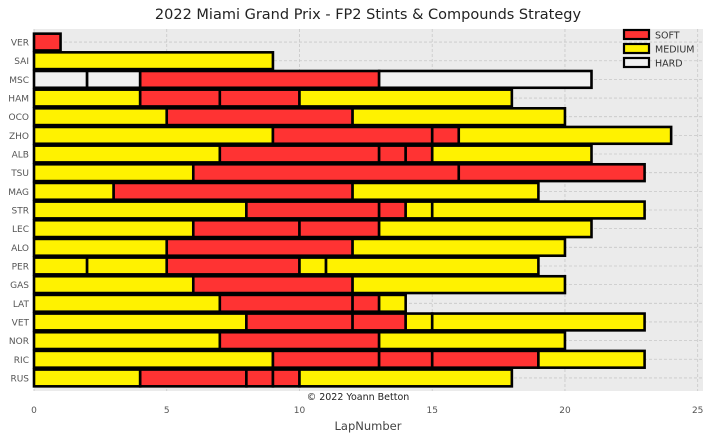 The height and width of the screenshot is (438, 710). I want to click on y-tick-label: TSU, so click(19, 174).